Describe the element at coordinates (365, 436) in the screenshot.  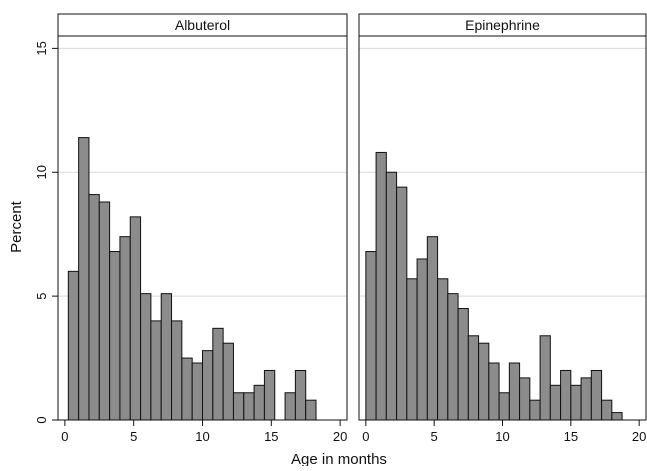
I see `x-tick-label-epinephrine-0: 0` at that location.